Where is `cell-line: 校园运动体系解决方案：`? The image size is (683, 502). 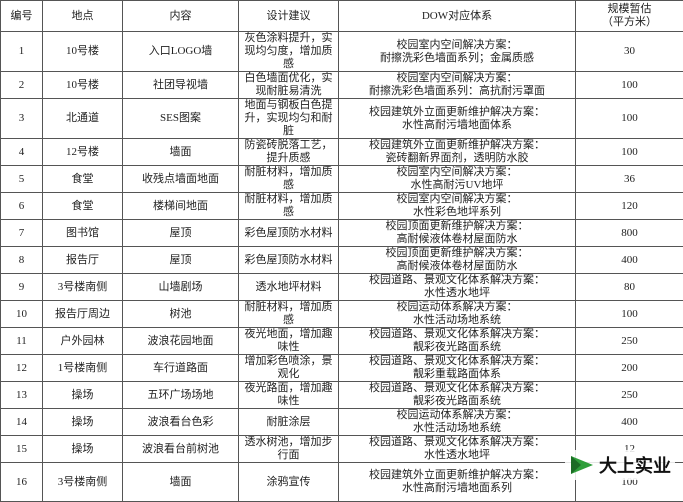 cell-line: 校园运动体系解决方案： is located at coordinates (457, 307).